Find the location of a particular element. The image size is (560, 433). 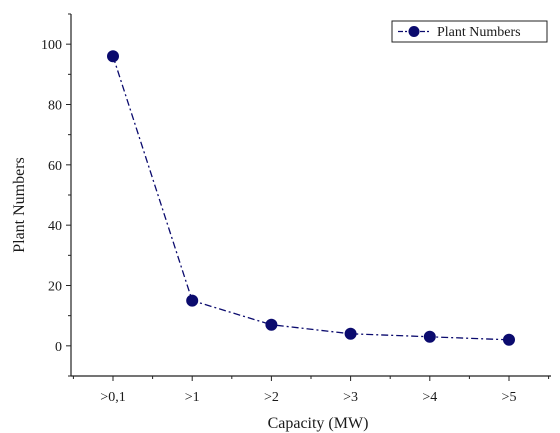

y-tick-label: 100 is located at coordinates (51, 45).